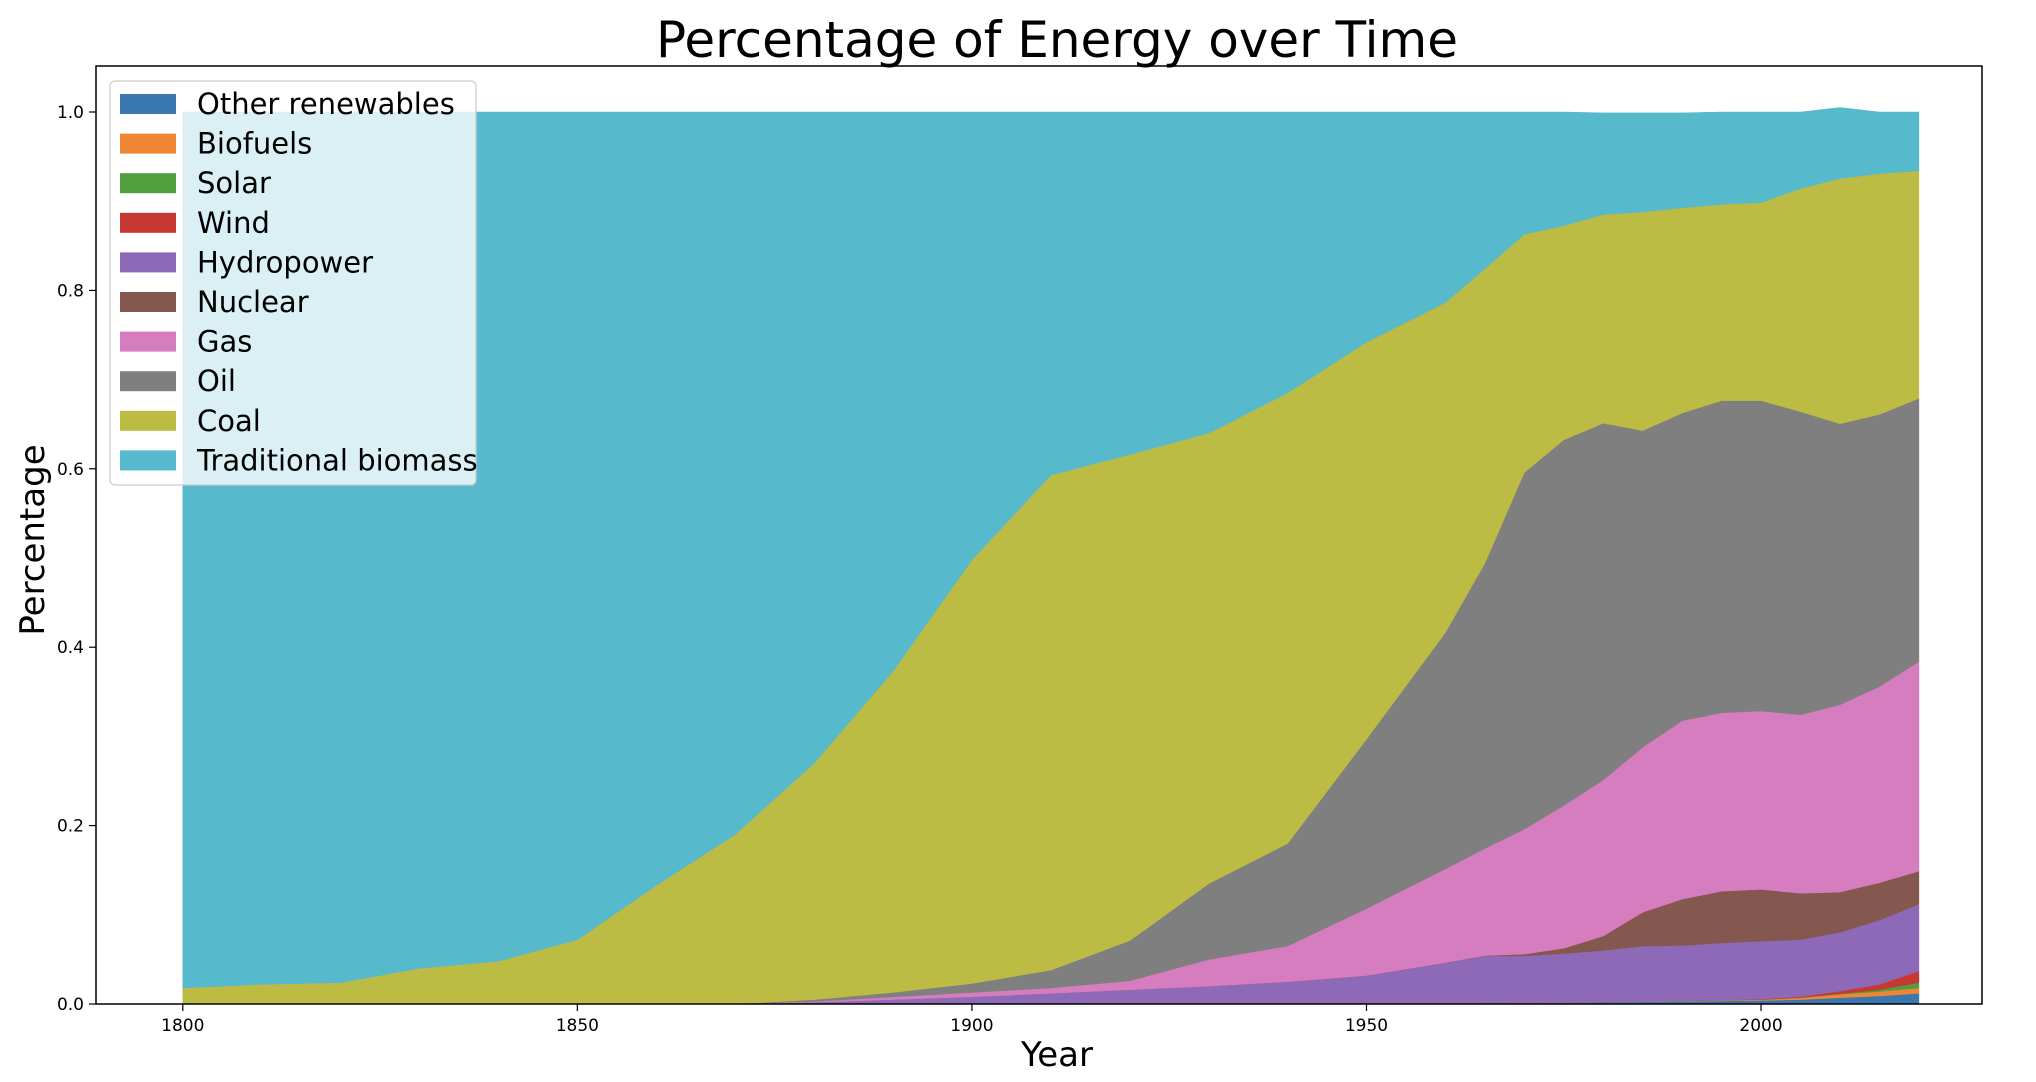 The image size is (2036, 1082). I want to click on y-tick-label: 0.0, so click(70, 1005).